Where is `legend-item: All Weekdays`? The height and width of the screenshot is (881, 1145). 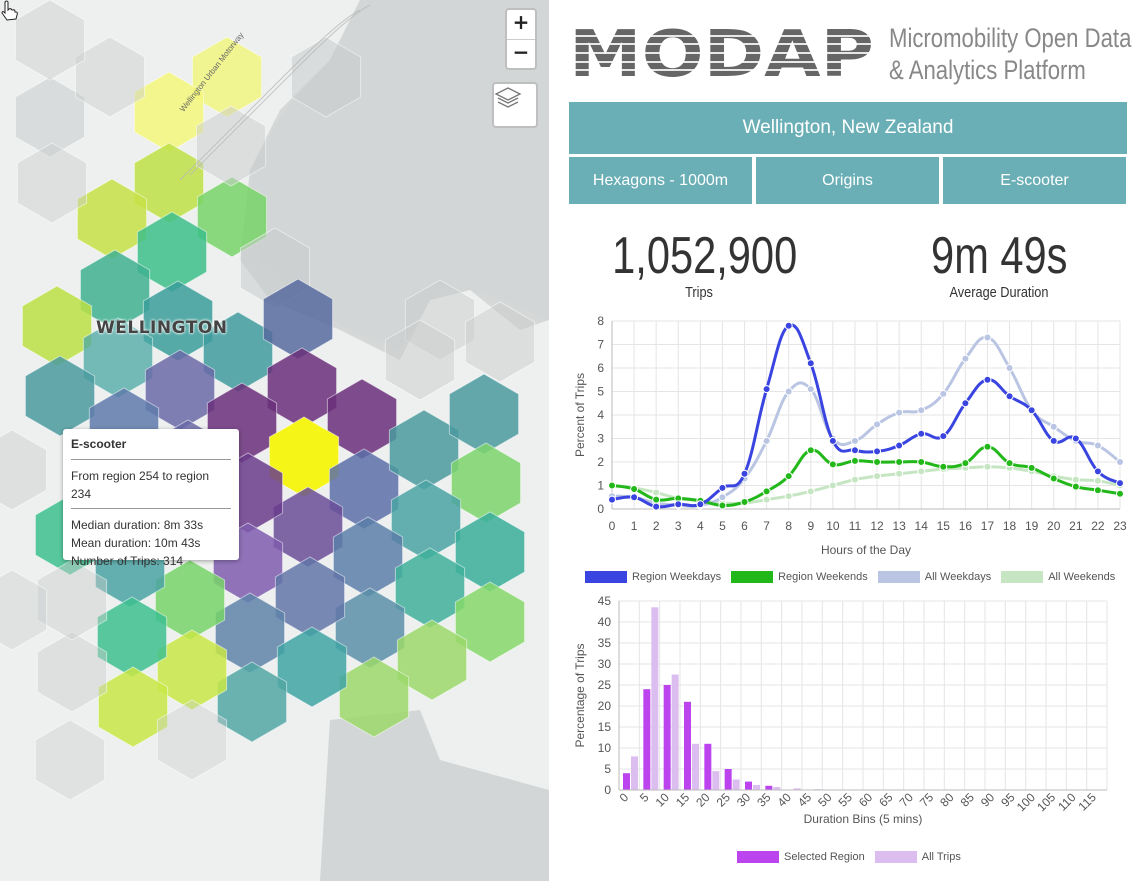 legend-item: All Weekdays is located at coordinates (934, 577).